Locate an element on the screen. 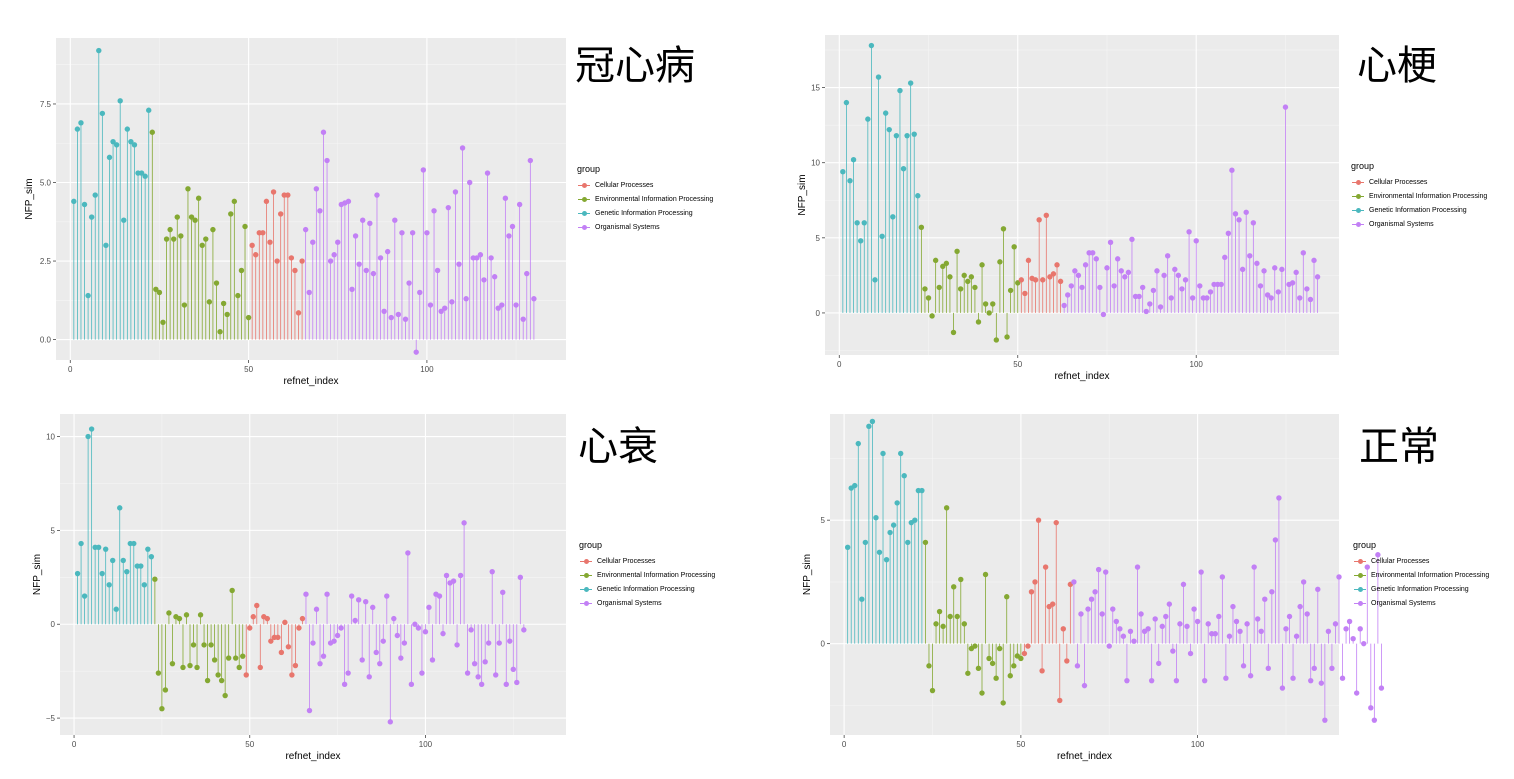 This screenshot has width=1514, height=779. y-tick-label: 0 is located at coordinates (818, 313).